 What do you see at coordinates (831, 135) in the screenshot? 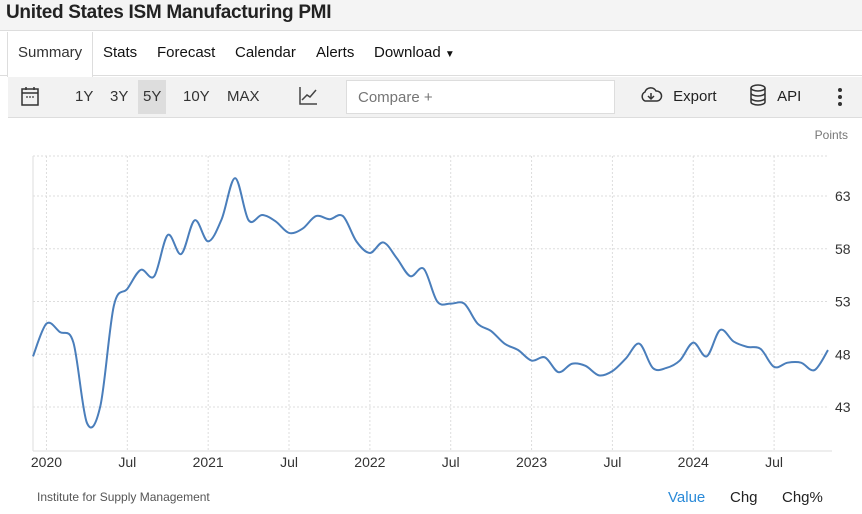
I see `unit-label: Points` at bounding box center [831, 135].